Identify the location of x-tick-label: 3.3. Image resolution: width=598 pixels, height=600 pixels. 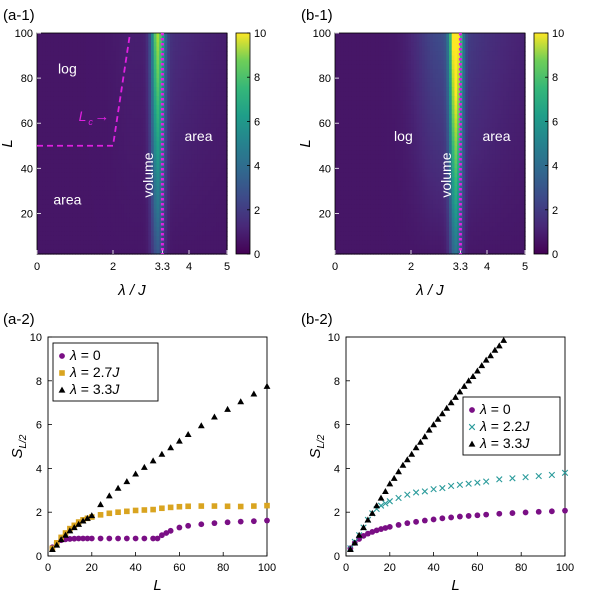
(162, 267).